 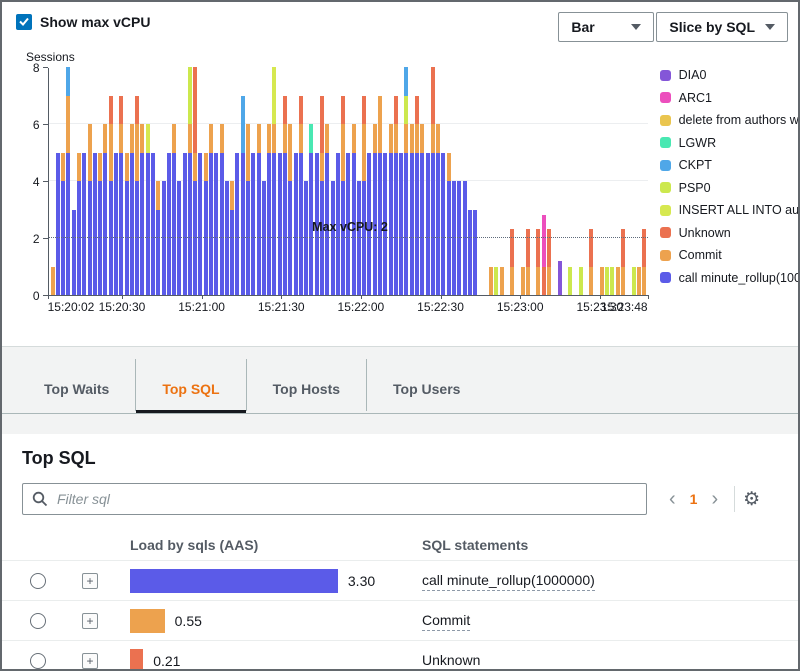 What do you see at coordinates (147, 620) in the screenshot?
I see `load-aas-bar` at bounding box center [147, 620].